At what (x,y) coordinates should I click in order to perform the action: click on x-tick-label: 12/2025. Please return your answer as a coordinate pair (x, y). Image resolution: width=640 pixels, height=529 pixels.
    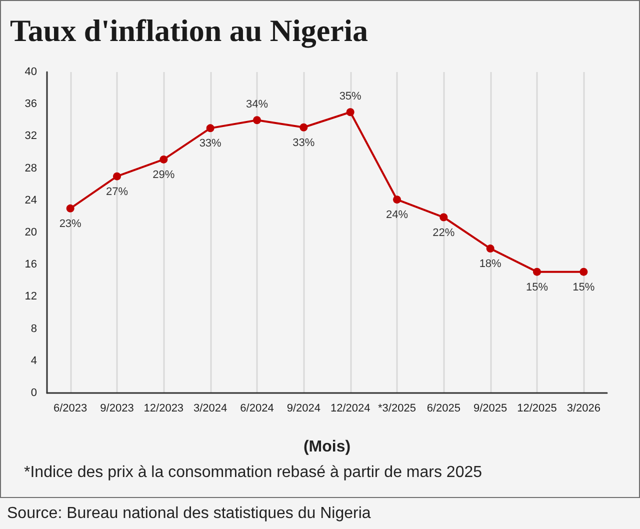
    Looking at the image, I should click on (537, 408).